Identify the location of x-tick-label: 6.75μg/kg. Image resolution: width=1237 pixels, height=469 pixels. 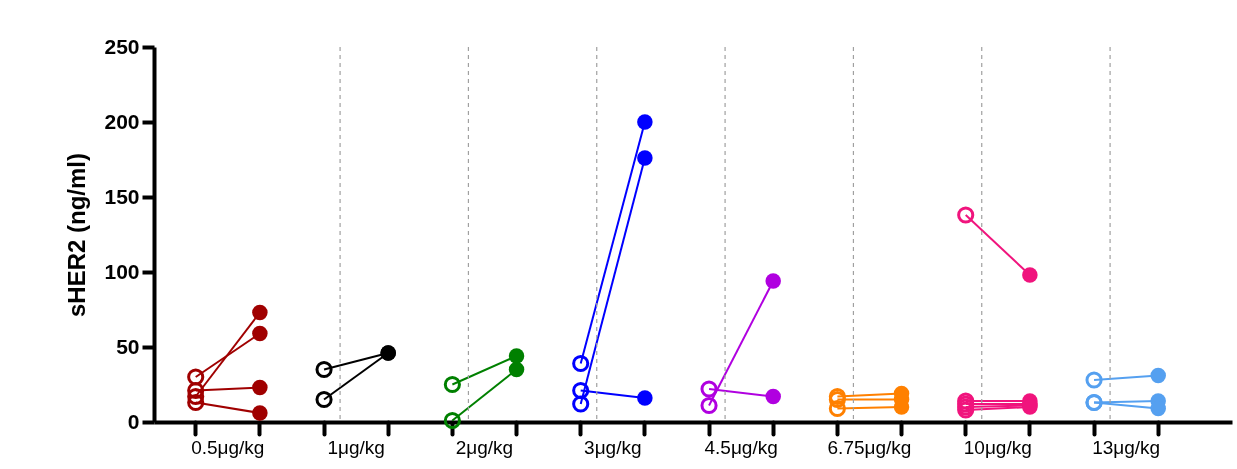
(869, 447).